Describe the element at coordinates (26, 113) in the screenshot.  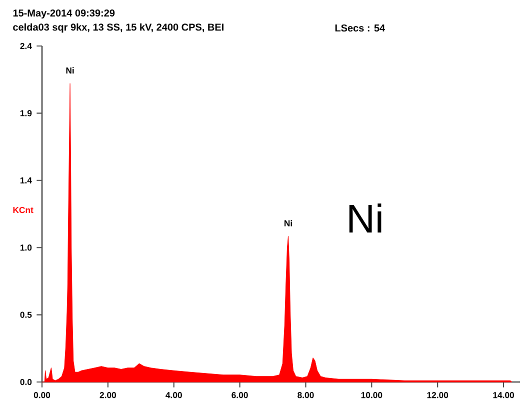
I see `y-tick-label: 1.9` at that location.